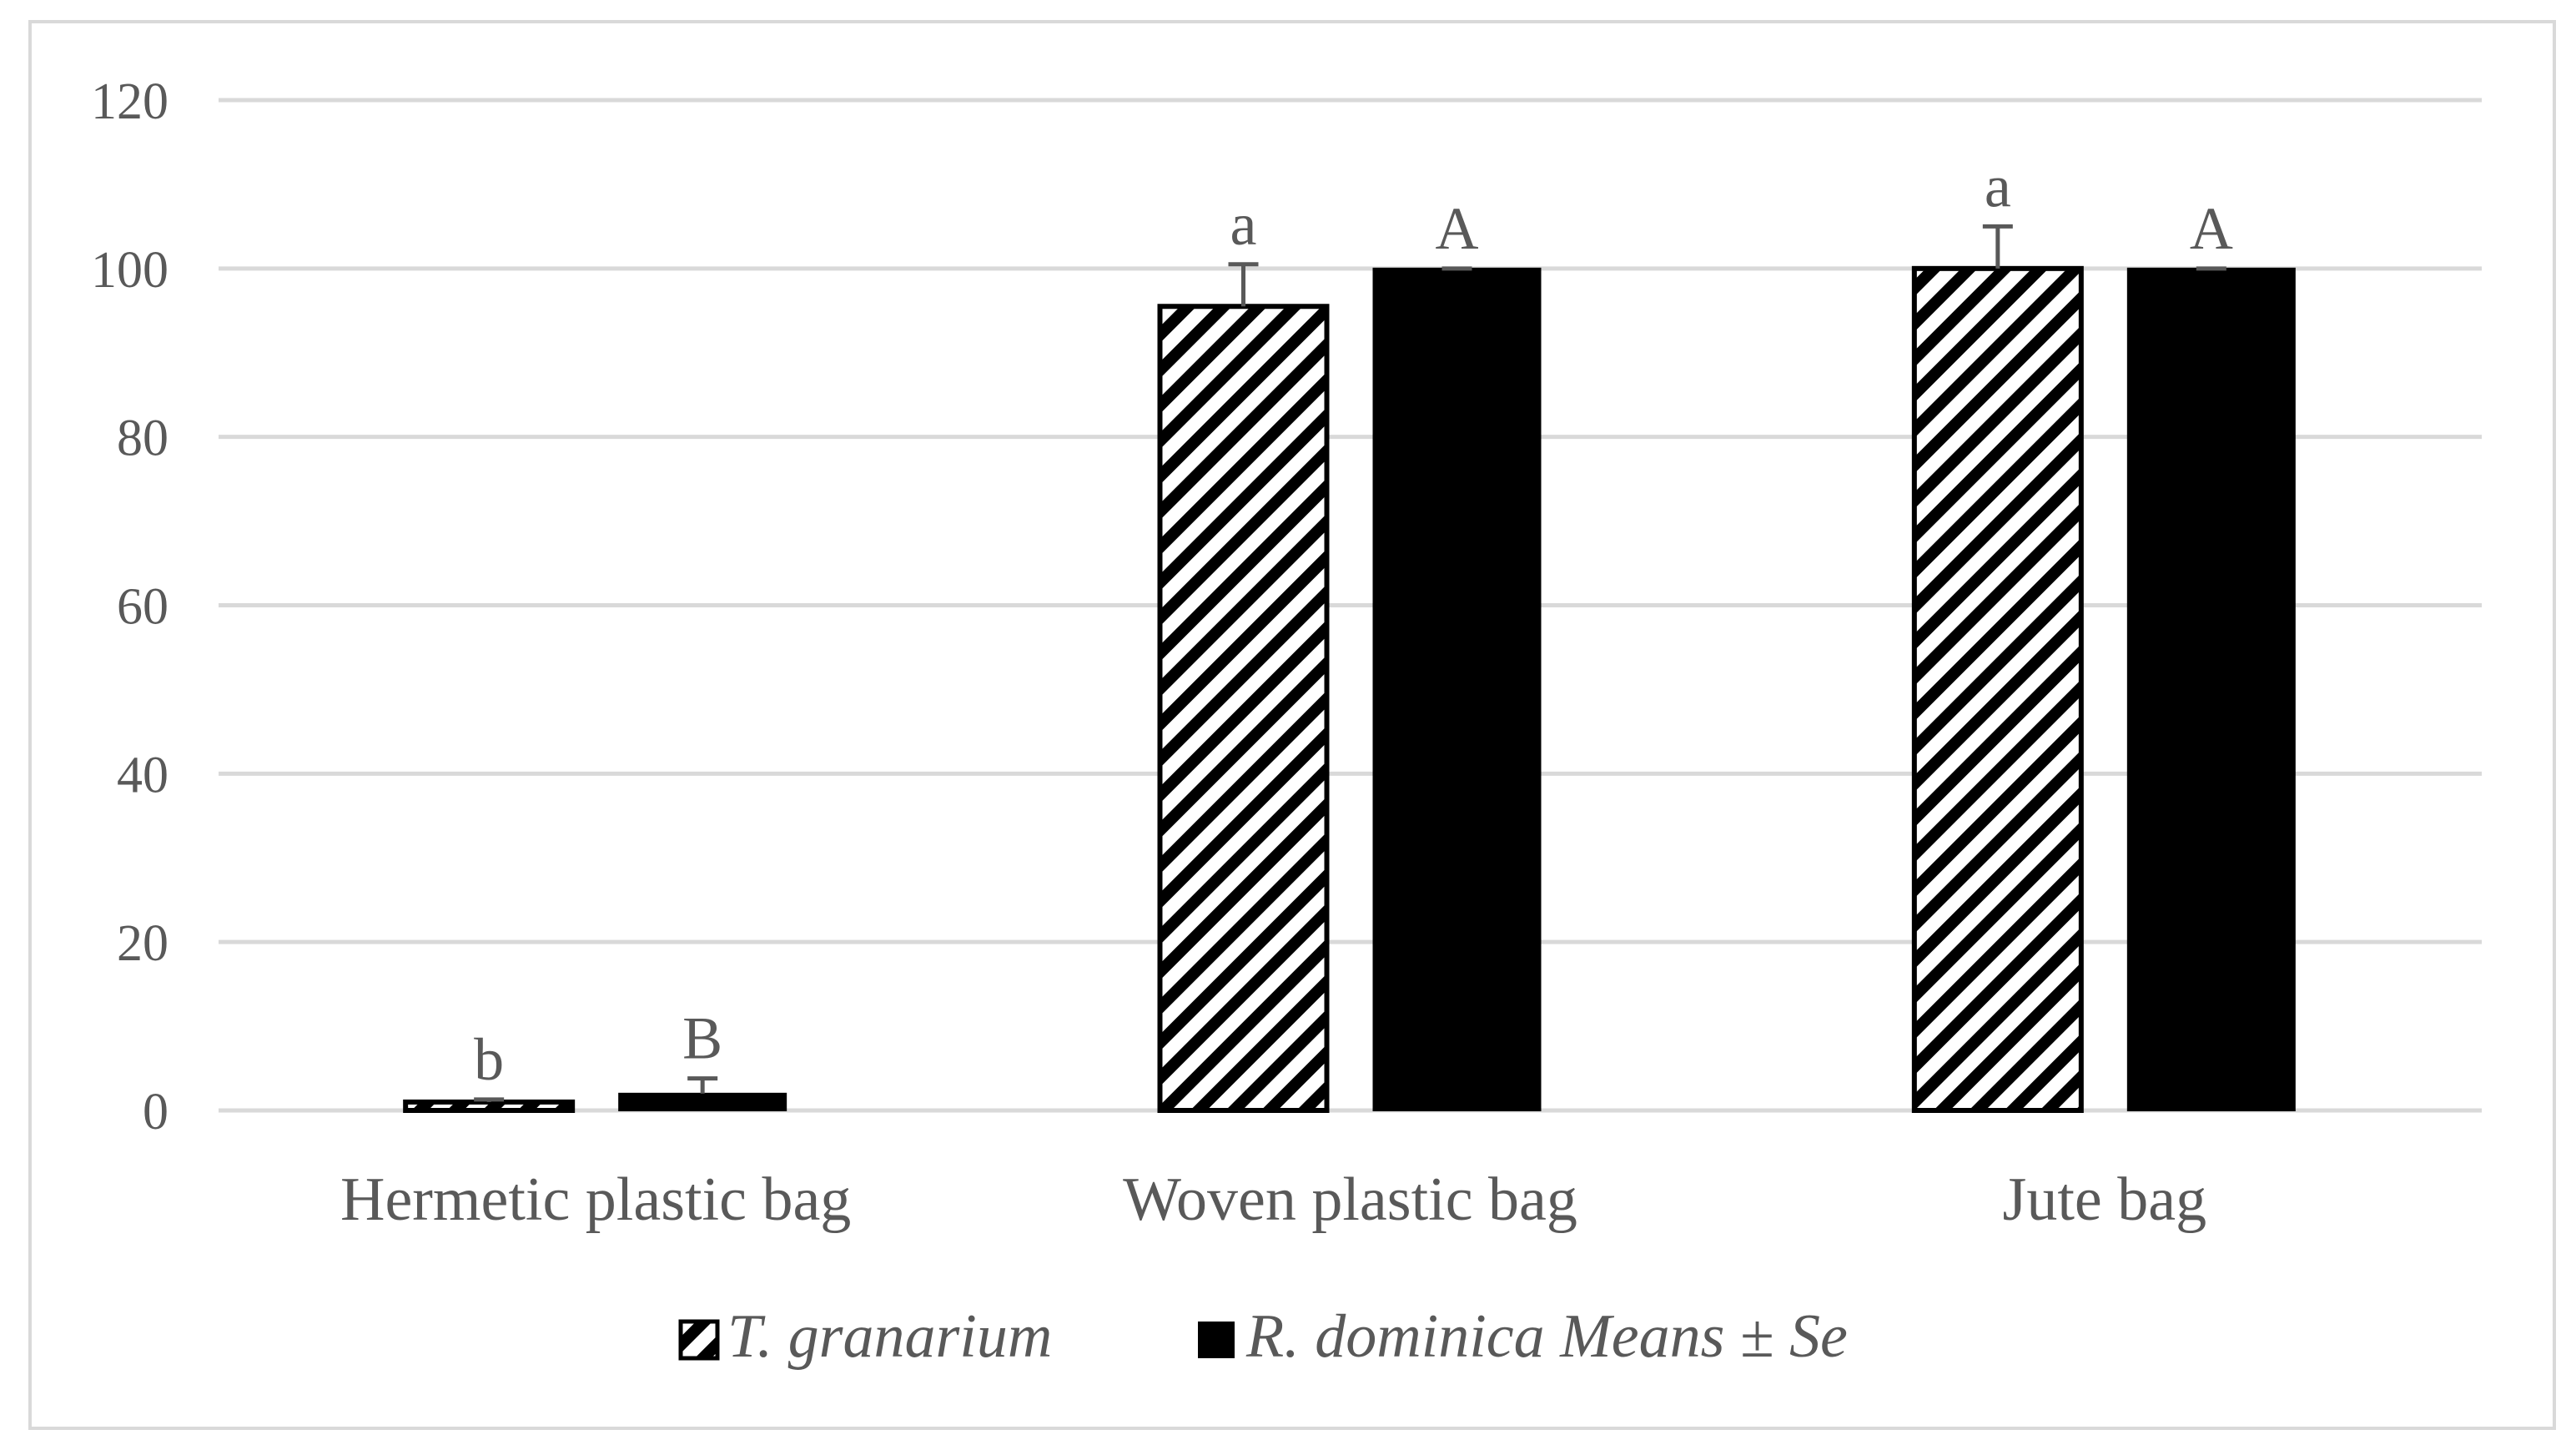  I want to click on legend-label-r-dominica: R. dominica Means ± Se, so click(1546, 1336).